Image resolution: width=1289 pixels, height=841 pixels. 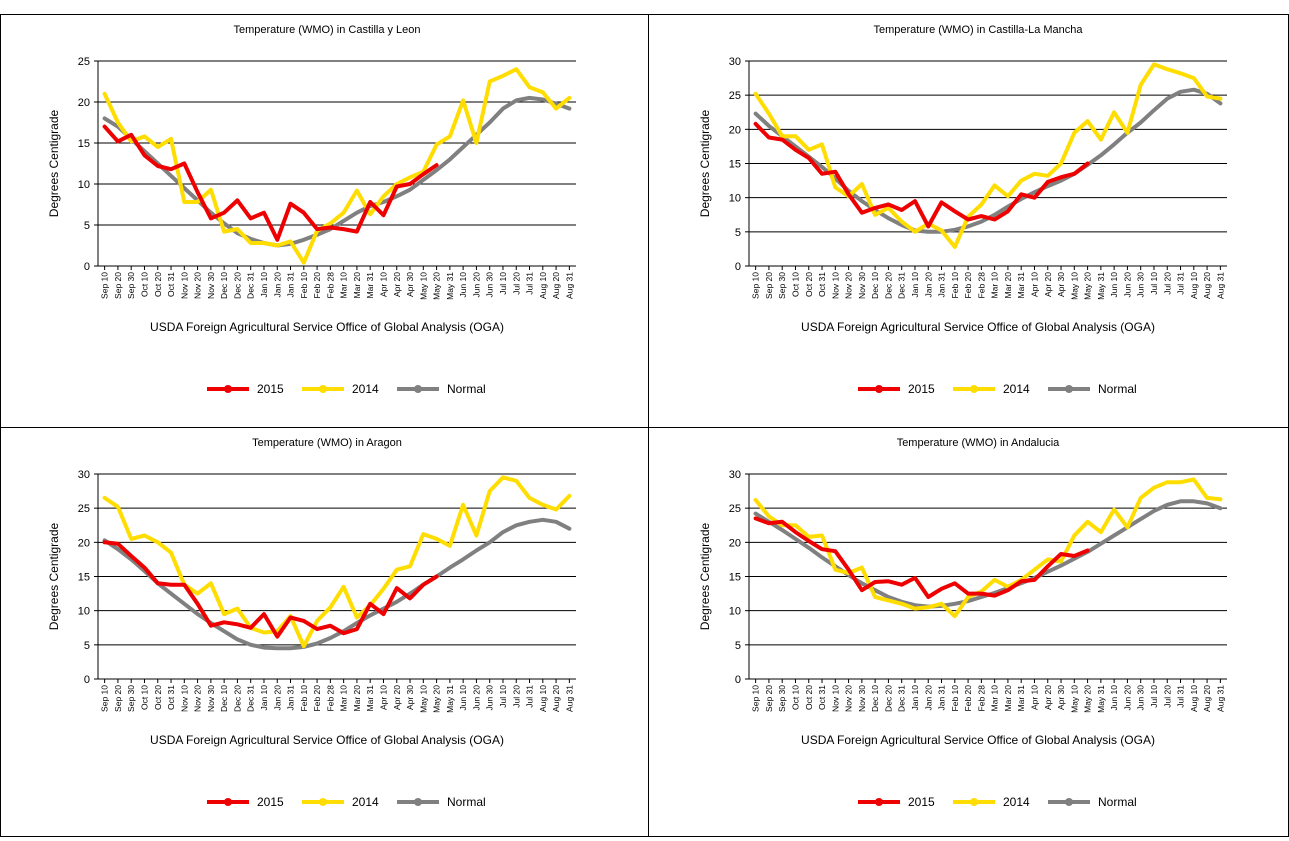 I want to click on x-tick-label: May 31, so click(x=450, y=286).